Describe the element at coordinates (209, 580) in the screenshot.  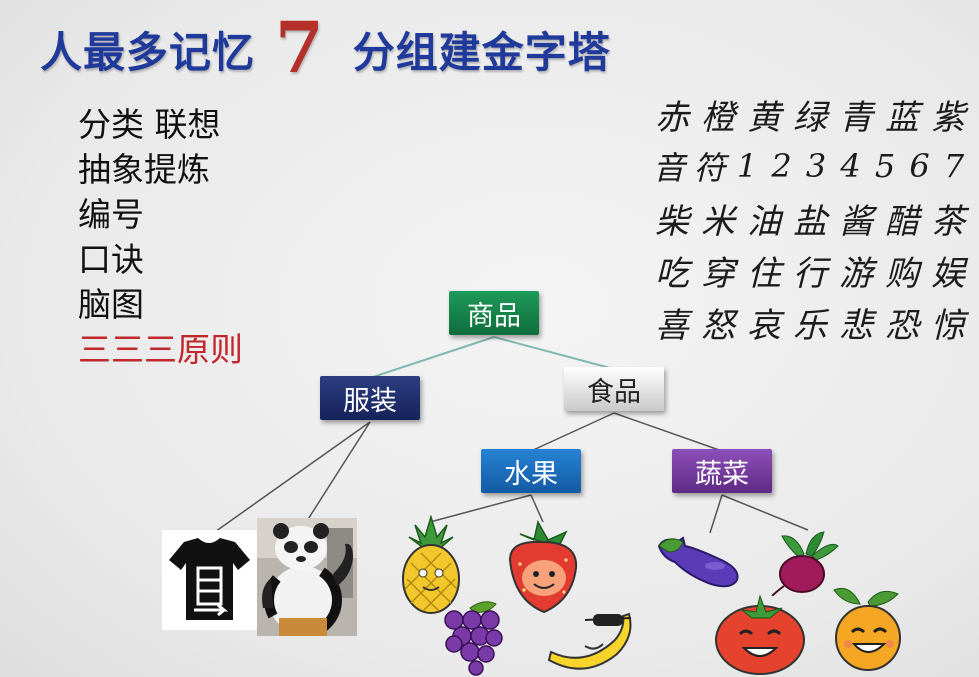
I see `tshirt-icon` at that location.